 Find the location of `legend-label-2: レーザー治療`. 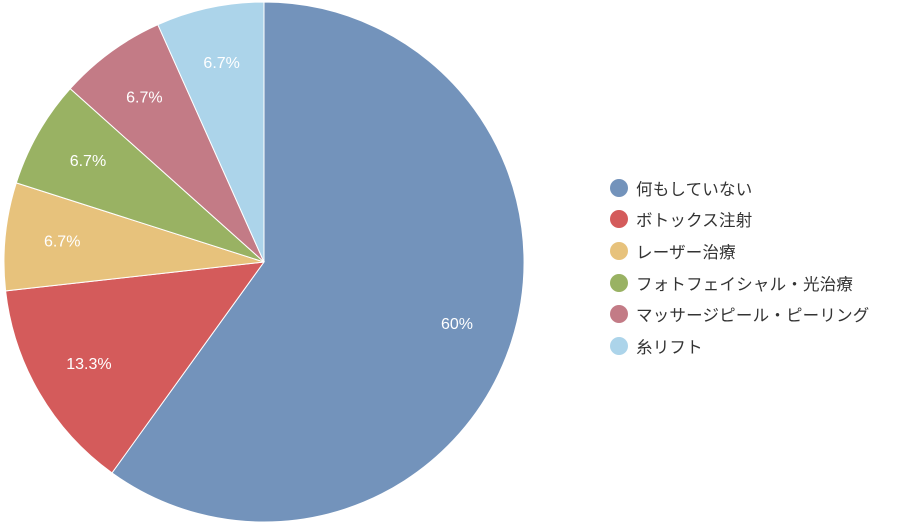

legend-label-2: レーザー治療 is located at coordinates (686, 252).